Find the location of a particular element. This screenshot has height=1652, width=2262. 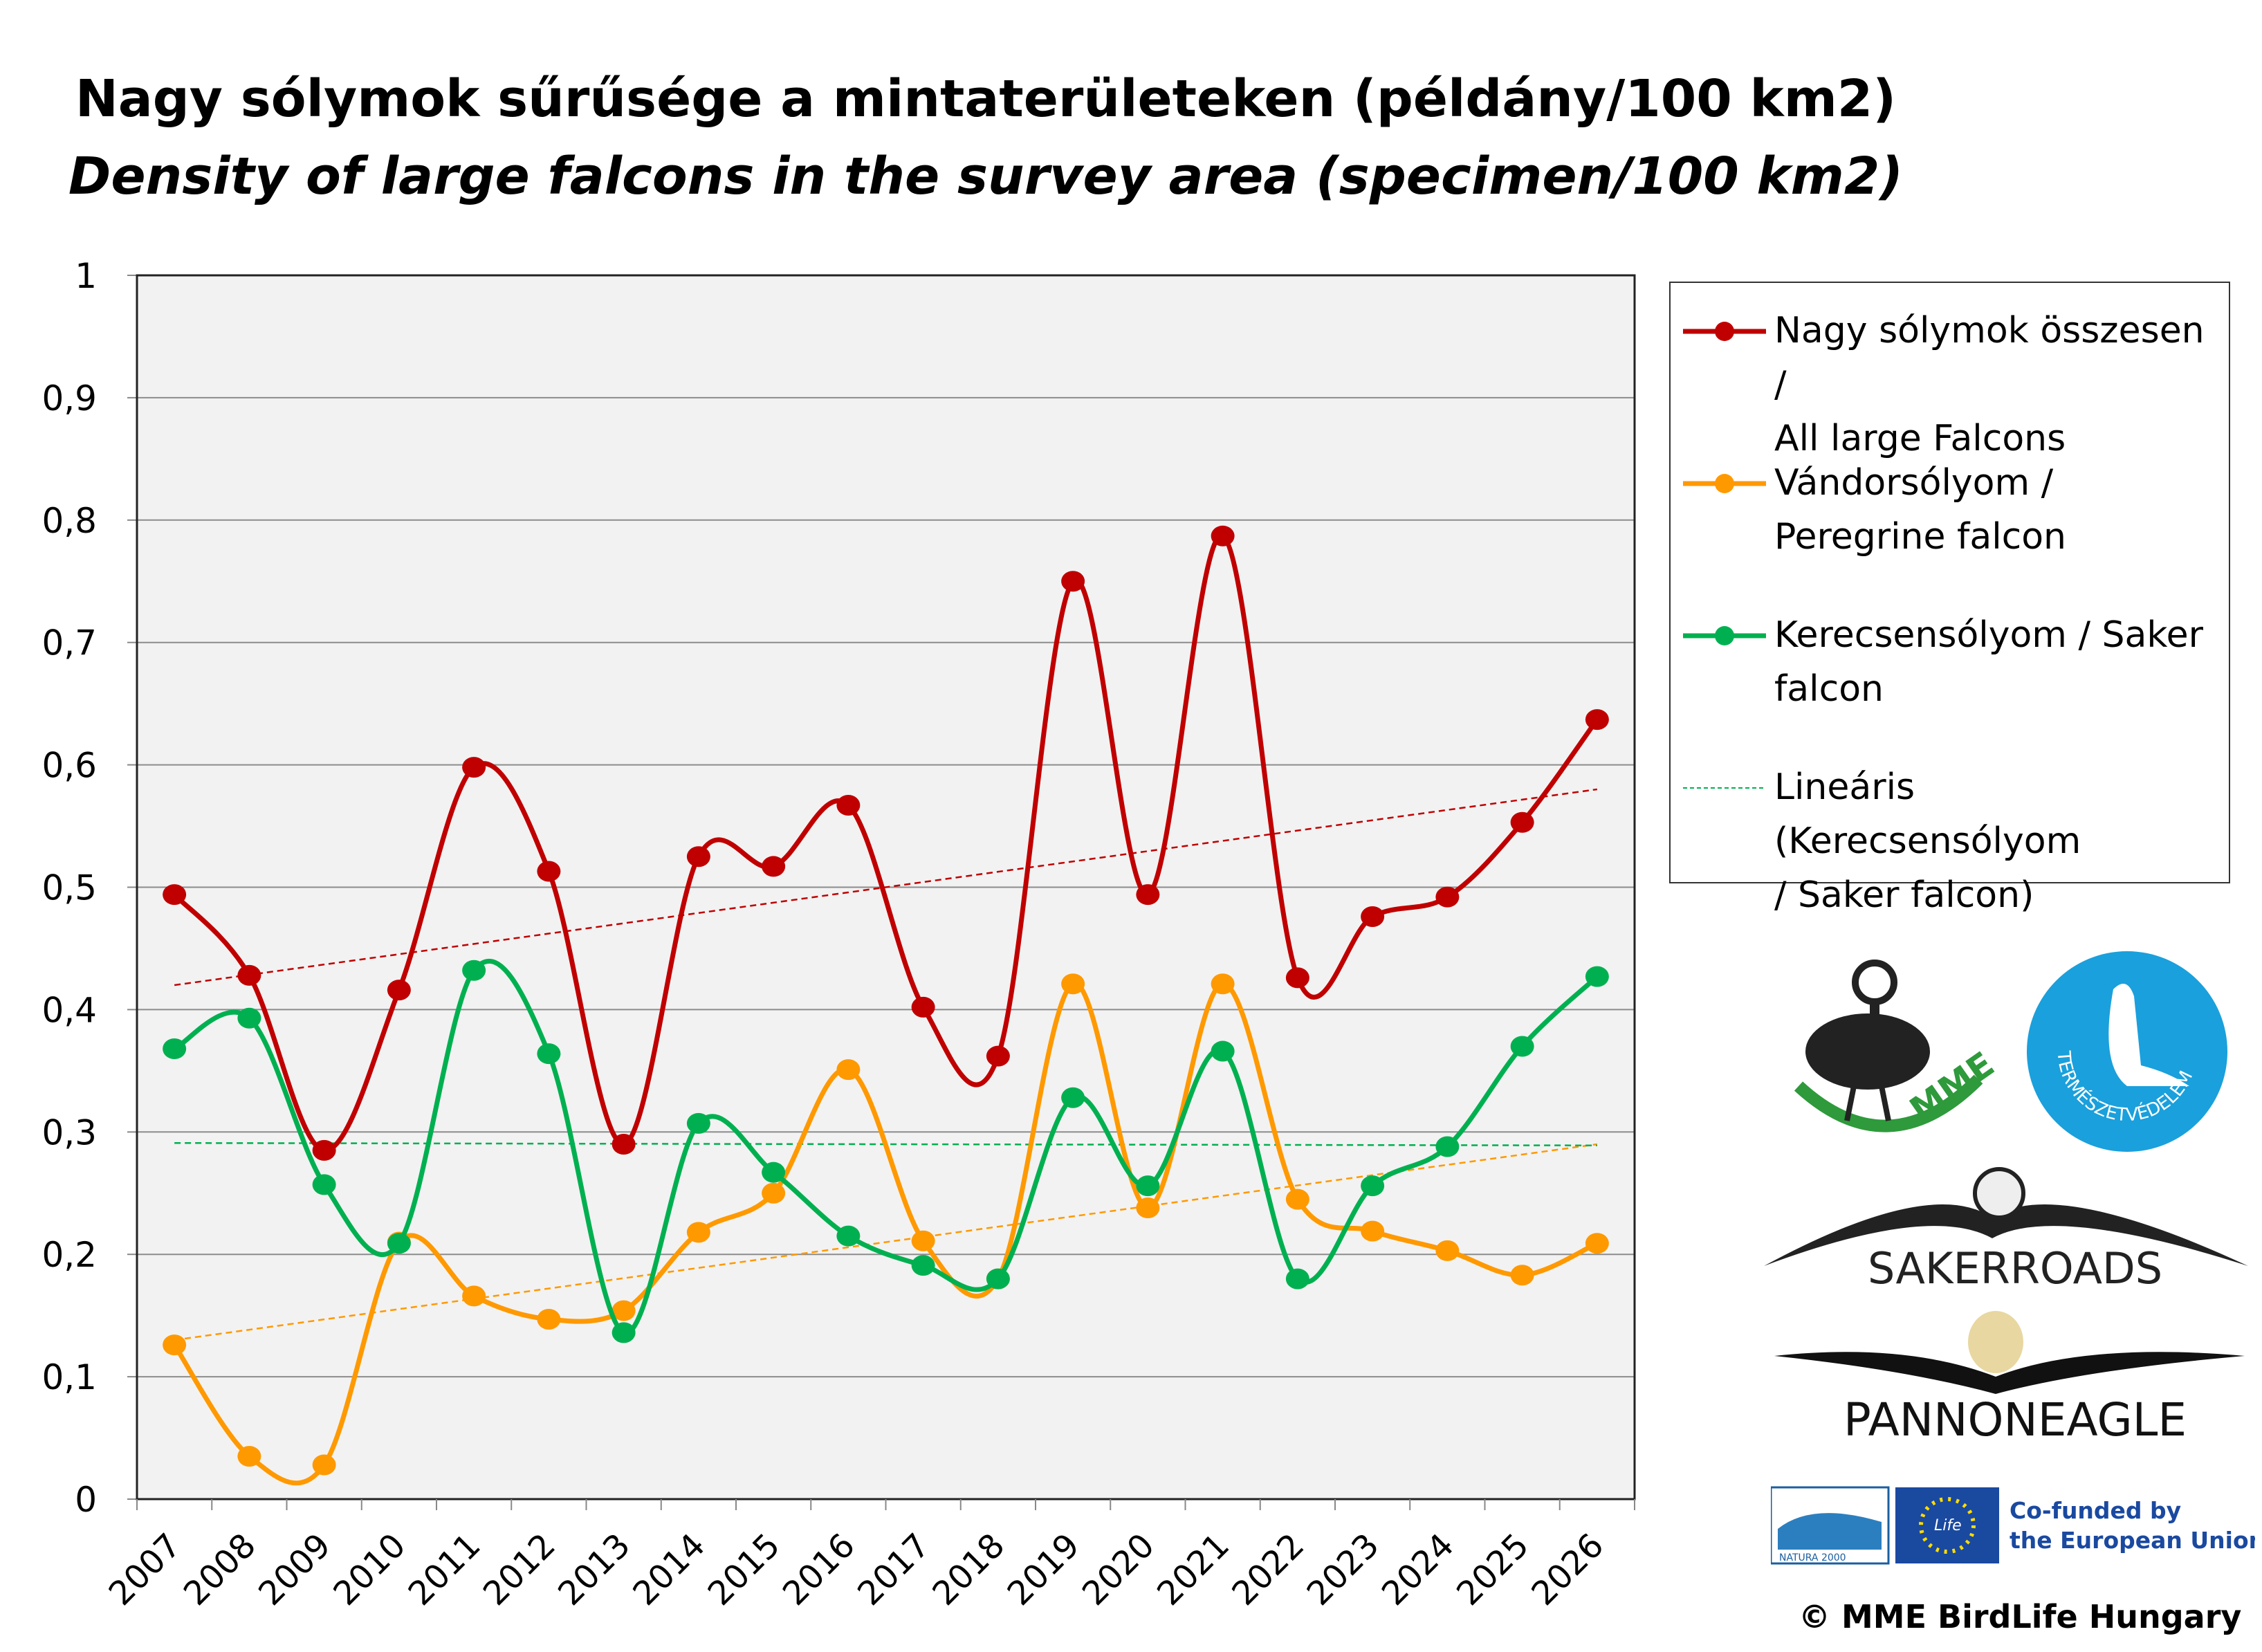

eu-flag-icon is located at coordinates (1947, 1525).